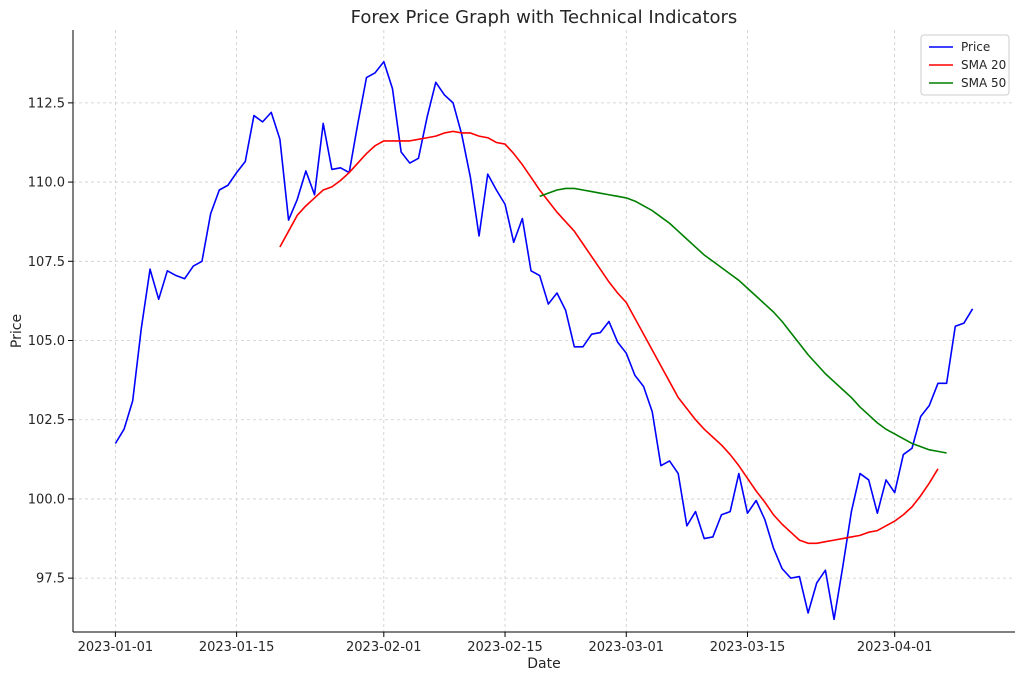 The image size is (1024, 680). What do you see at coordinates (895, 647) in the screenshot?
I see `x-tick-label: 2023-04-01` at bounding box center [895, 647].